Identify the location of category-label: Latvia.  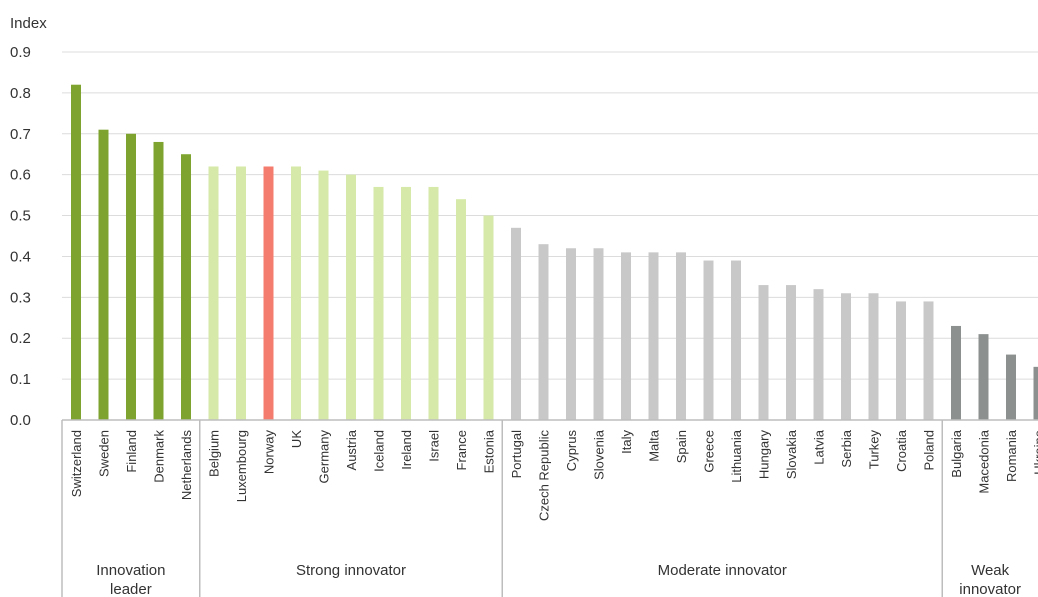
(819, 446).